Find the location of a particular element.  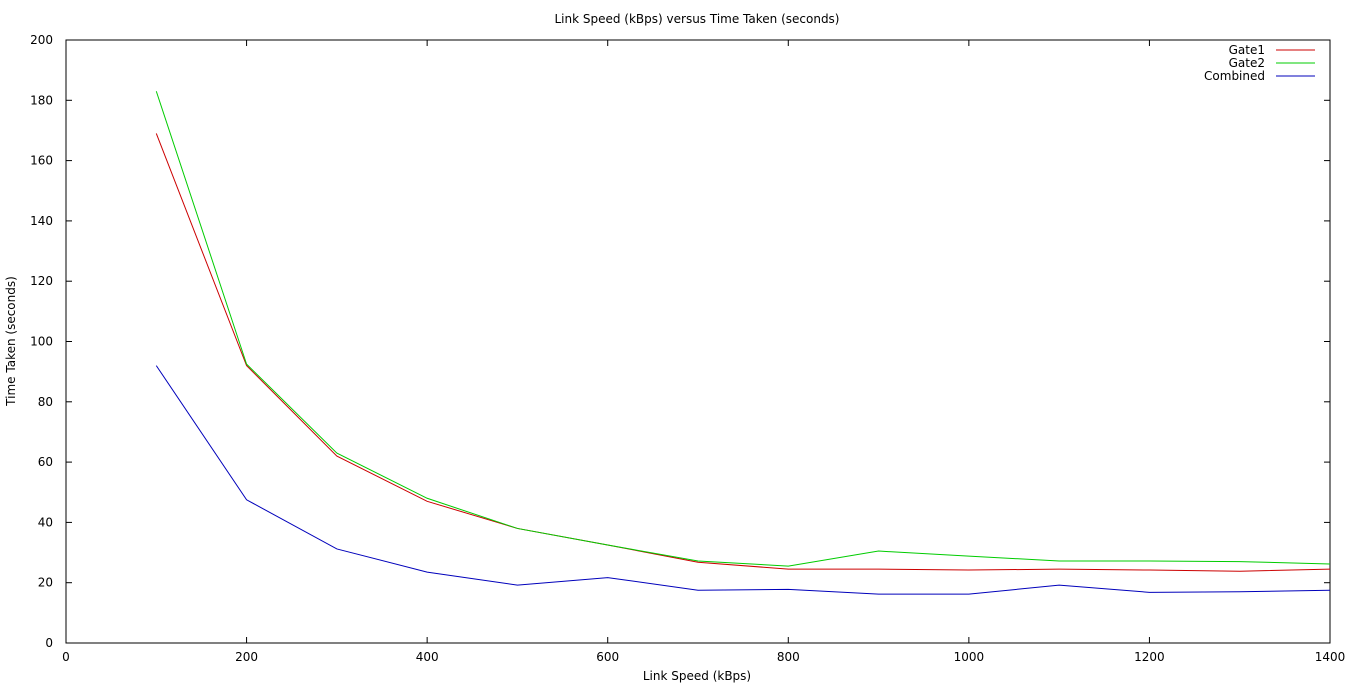

y-tick-label: 120 is located at coordinates (41, 281).